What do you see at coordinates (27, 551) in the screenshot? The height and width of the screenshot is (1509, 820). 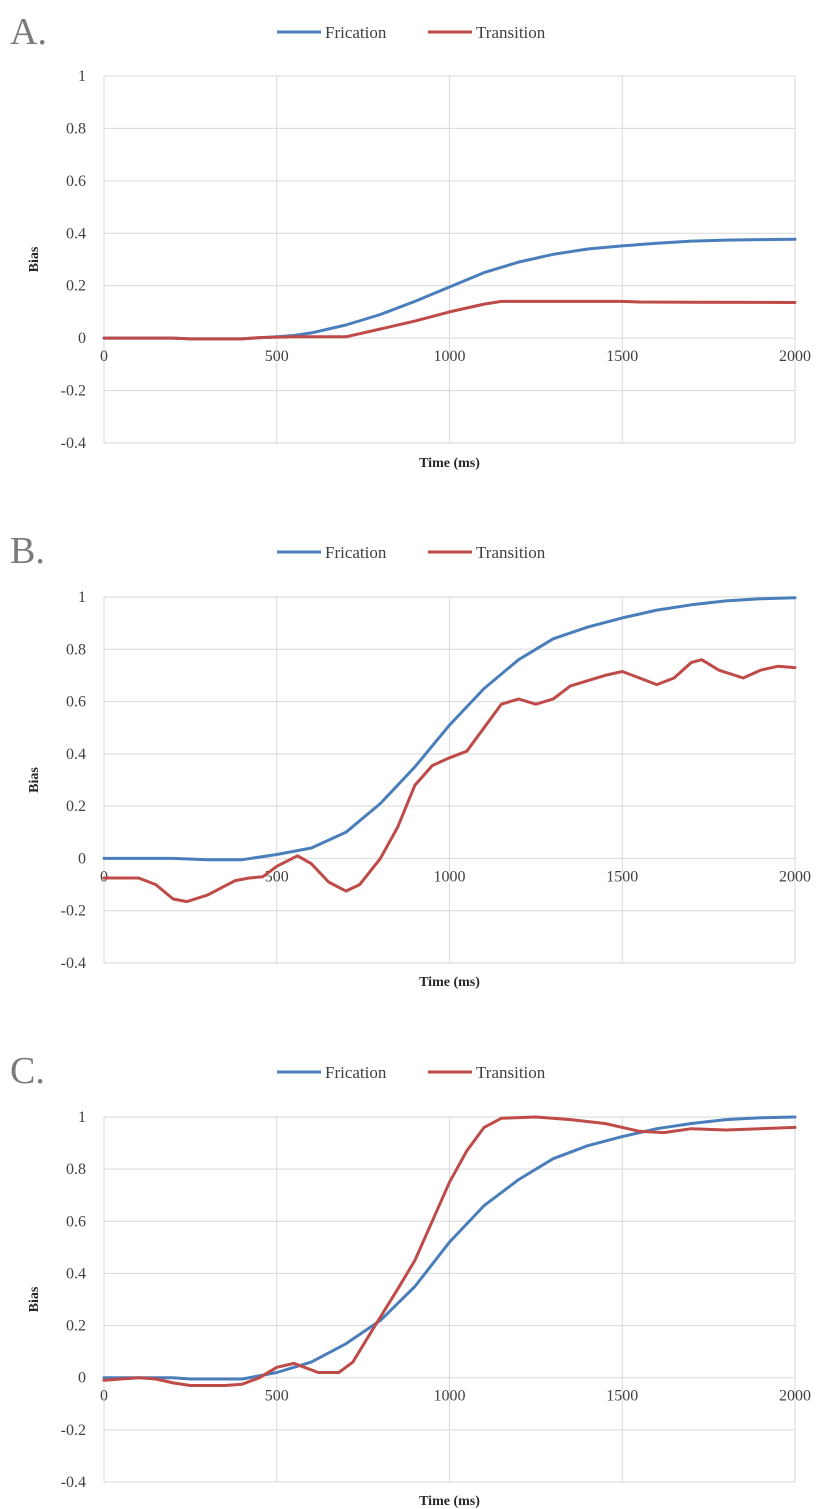 I see `panel-letter: B.` at bounding box center [27, 551].